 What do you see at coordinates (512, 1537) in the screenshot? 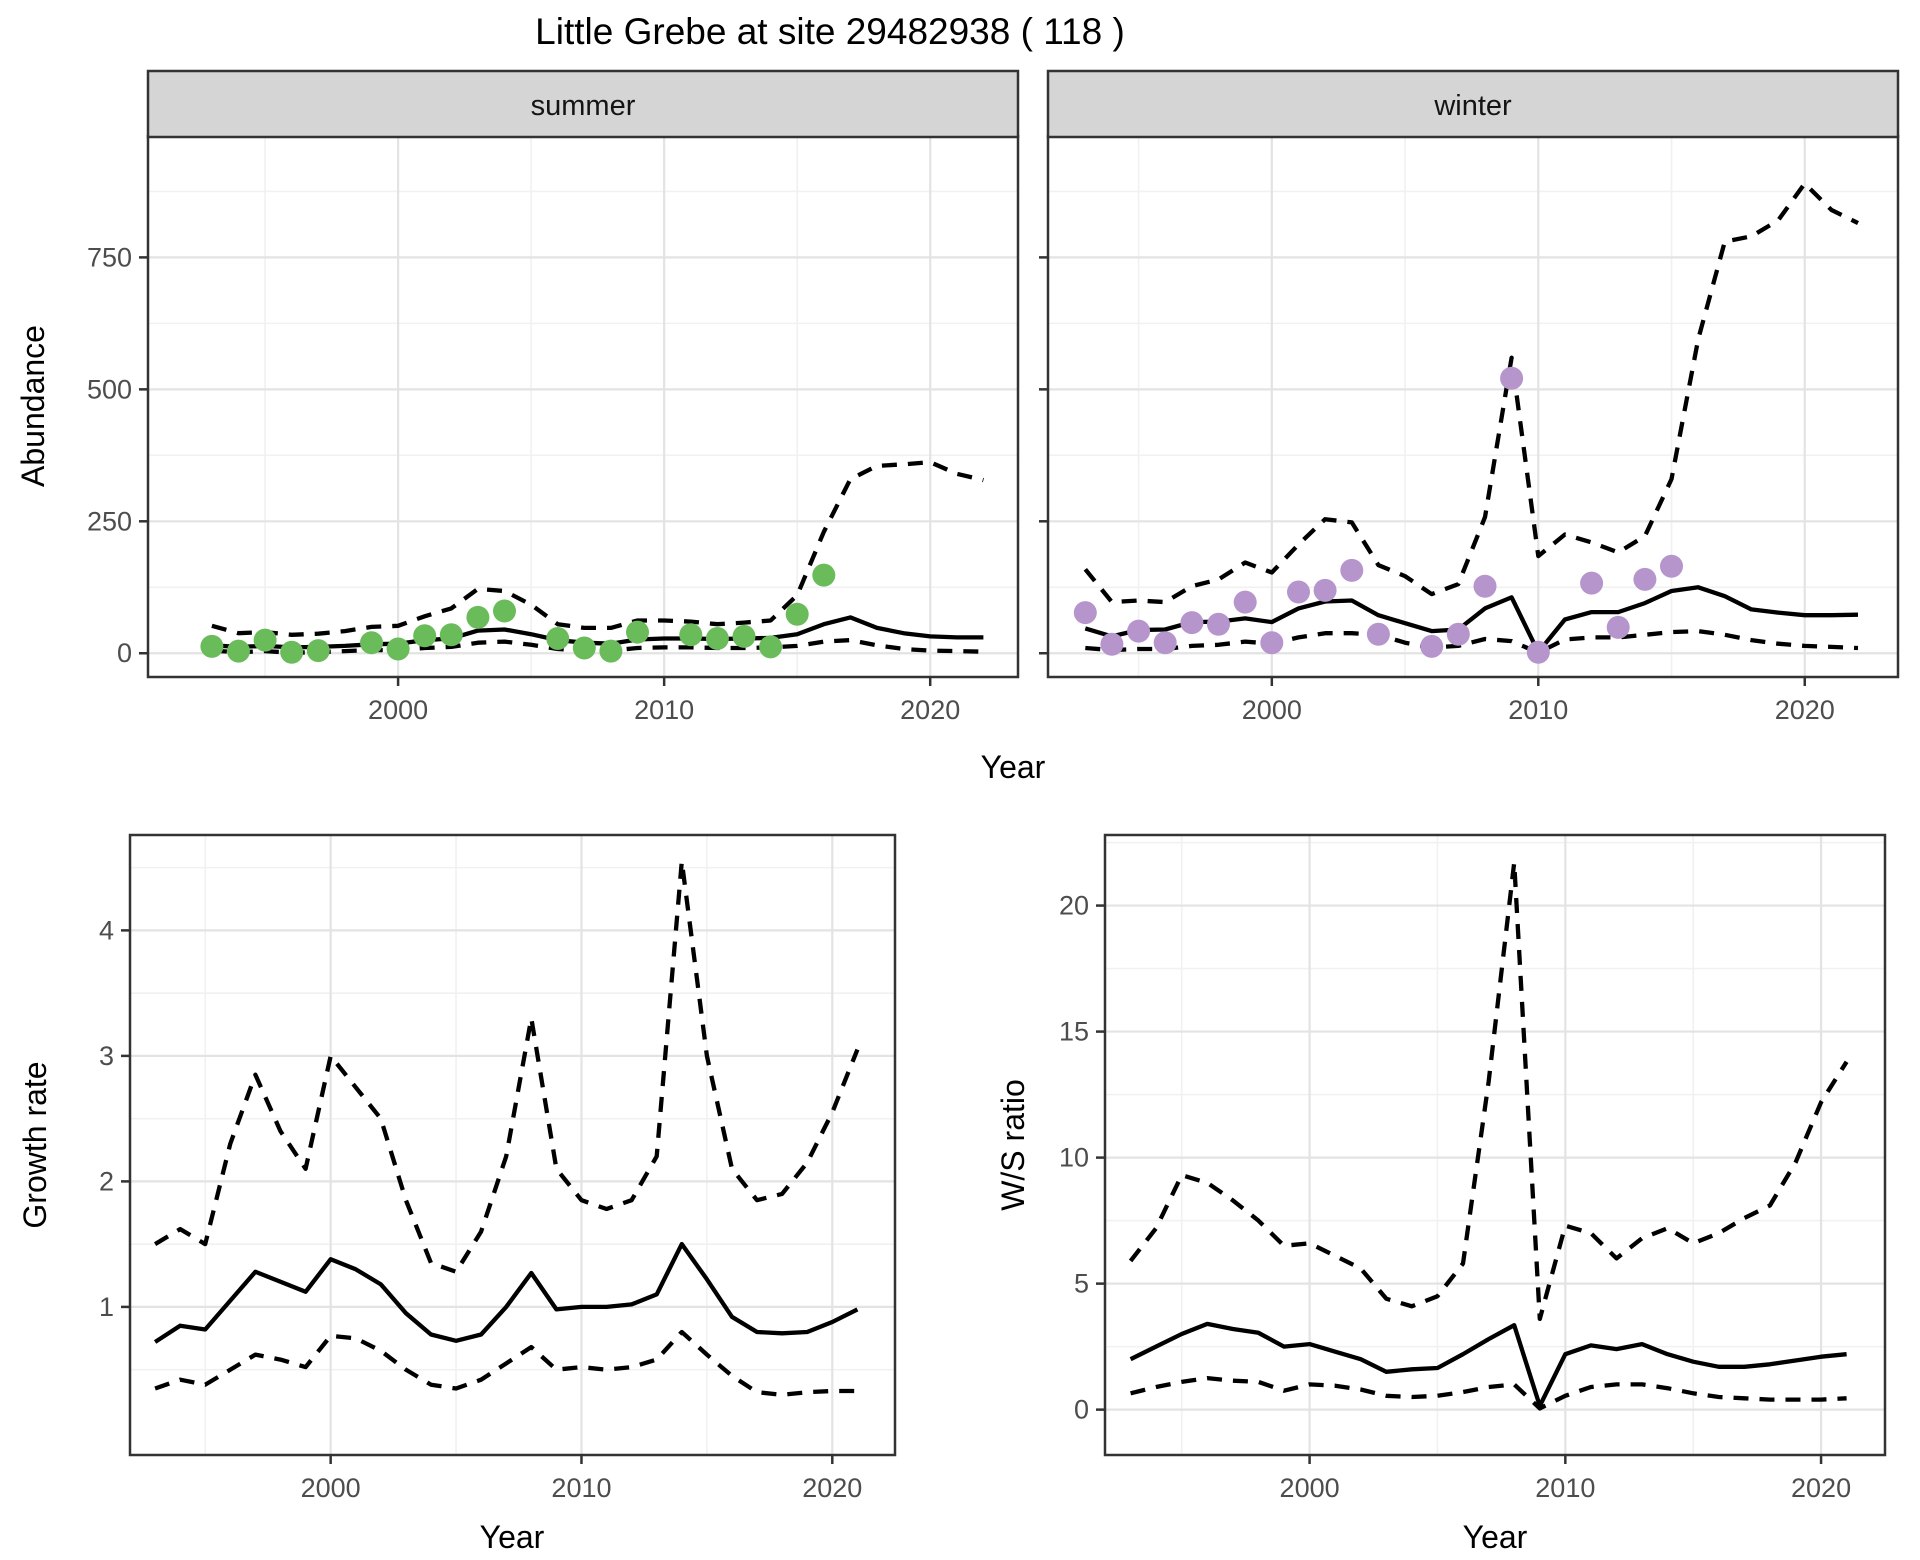
I see `x-axis-title-year-growth: Year` at bounding box center [512, 1537].